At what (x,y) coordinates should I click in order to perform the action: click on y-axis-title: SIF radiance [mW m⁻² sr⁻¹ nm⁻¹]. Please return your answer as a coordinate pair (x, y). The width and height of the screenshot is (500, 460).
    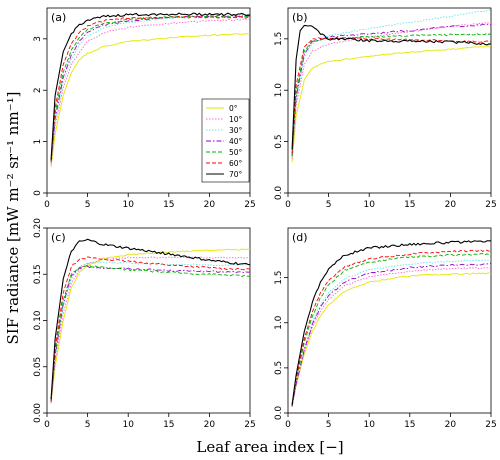
    Looking at the image, I should click on (13, 218).